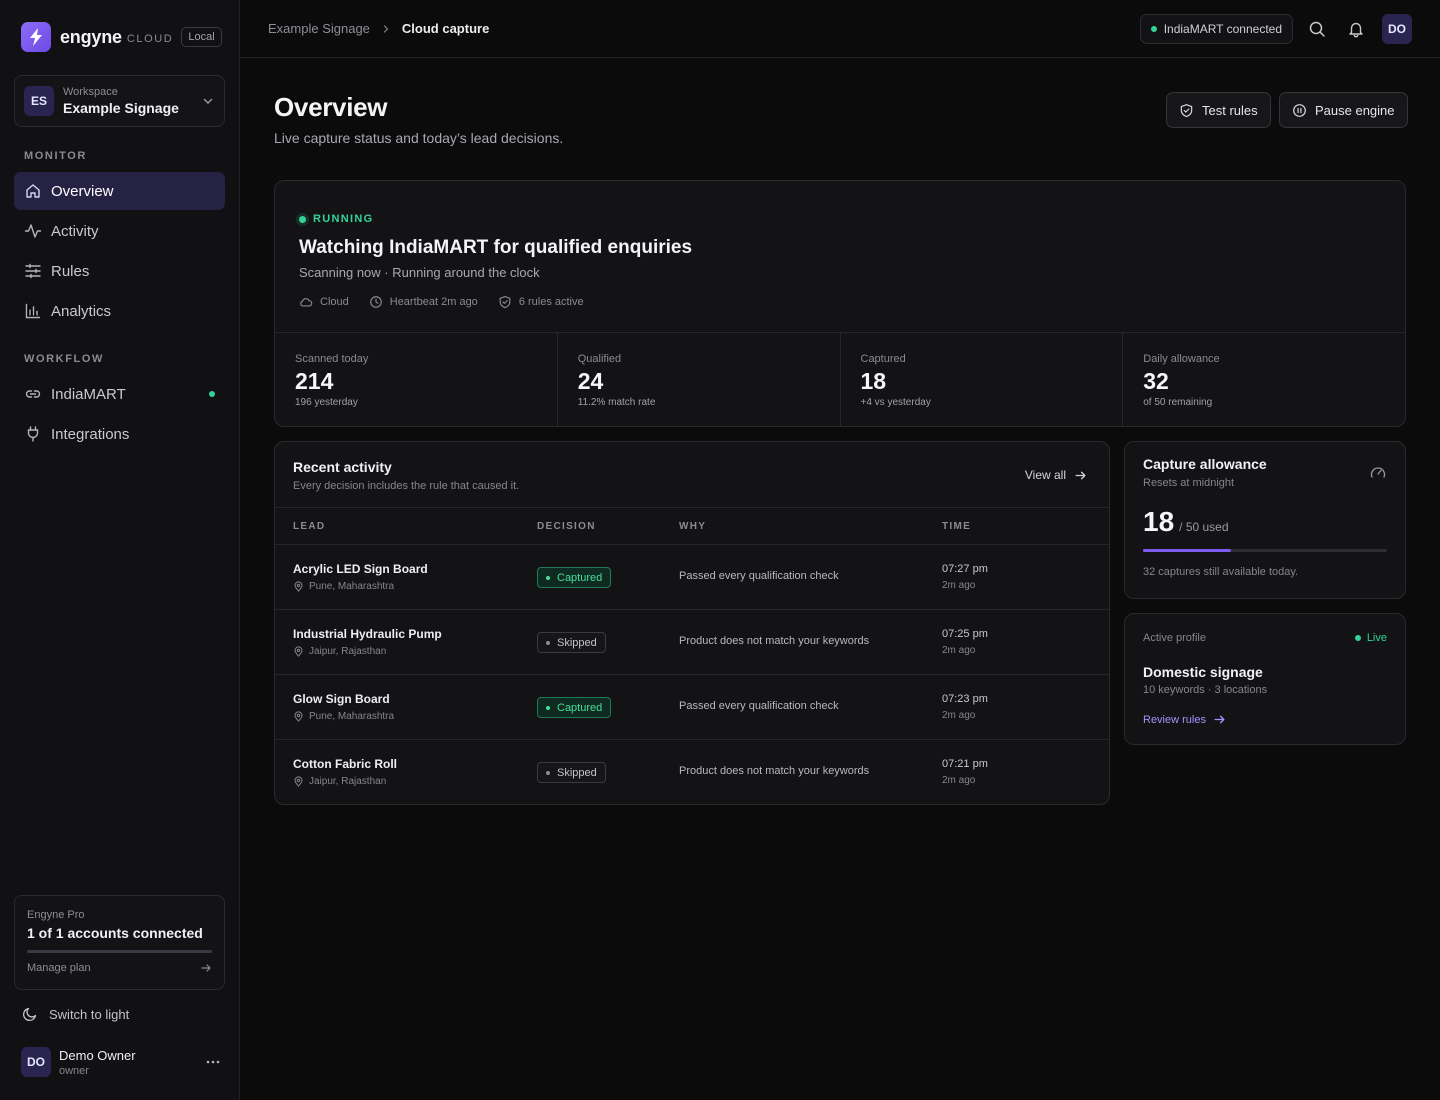 The image size is (1440, 1100). Describe the element at coordinates (121, 108) in the screenshot. I see `workspace-name: Example Signage` at that location.